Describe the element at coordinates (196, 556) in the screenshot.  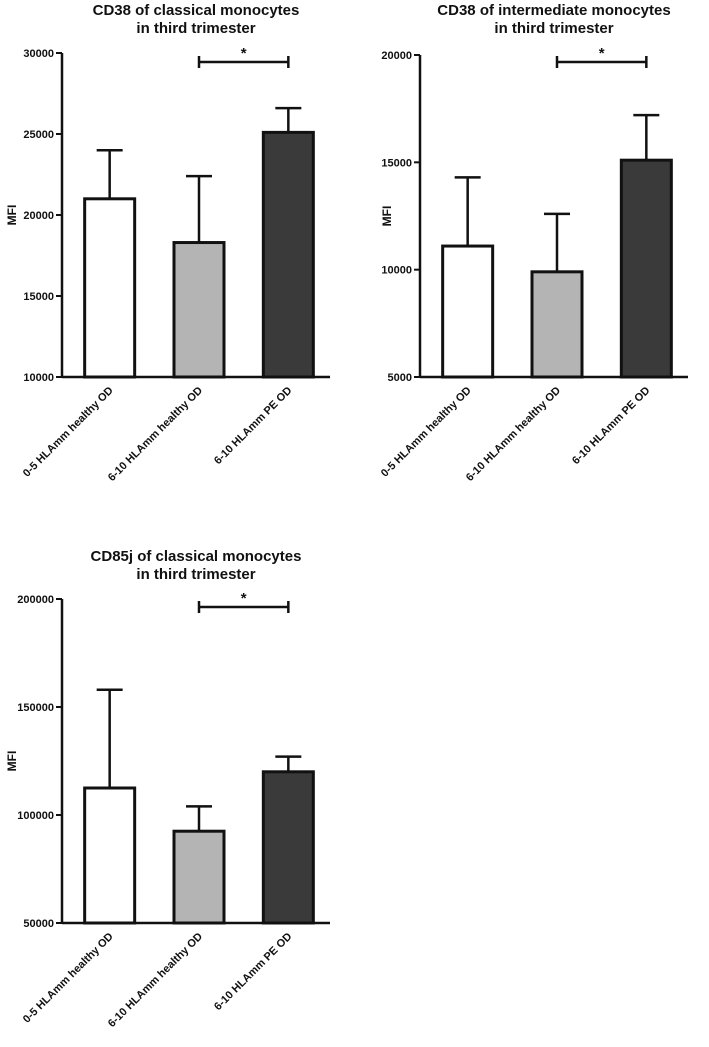
I see `chart-title: CD85j of classical monocytes` at that location.